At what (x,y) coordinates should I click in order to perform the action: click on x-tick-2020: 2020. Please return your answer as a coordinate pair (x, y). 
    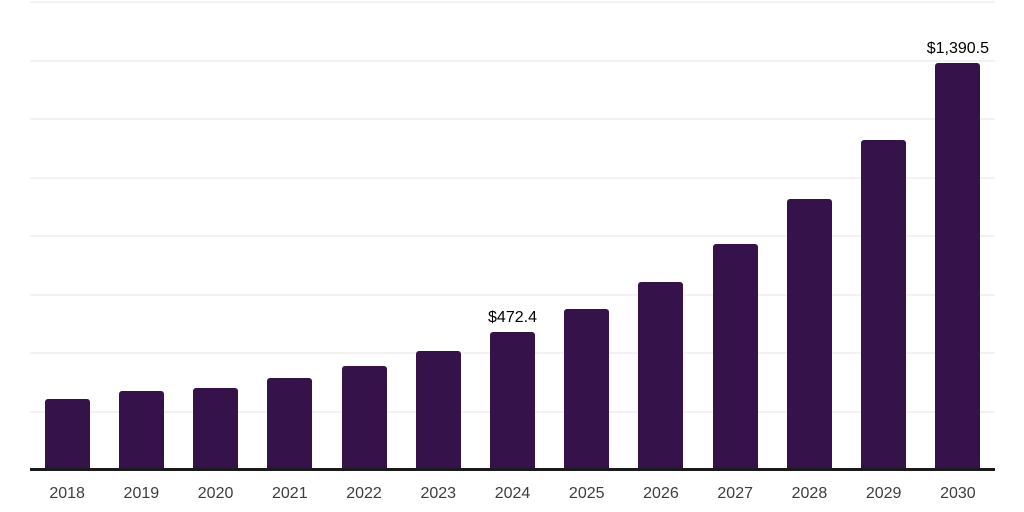
    Looking at the image, I should click on (215, 493).